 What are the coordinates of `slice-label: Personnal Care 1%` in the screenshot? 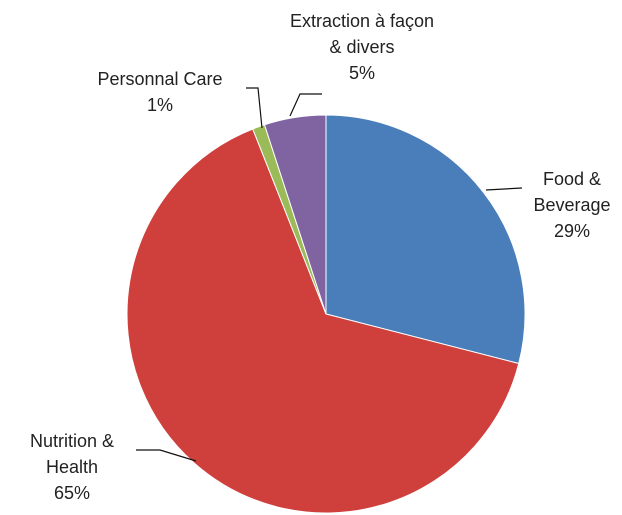 It's located at (160, 92).